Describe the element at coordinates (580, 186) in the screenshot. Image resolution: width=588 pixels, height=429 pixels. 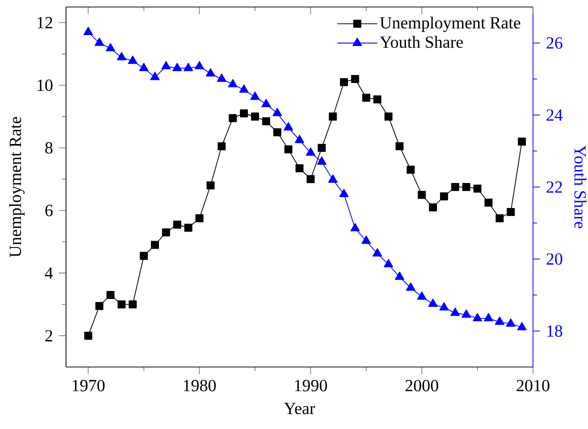
I see `y2-axis-title: Youth Share` at that location.